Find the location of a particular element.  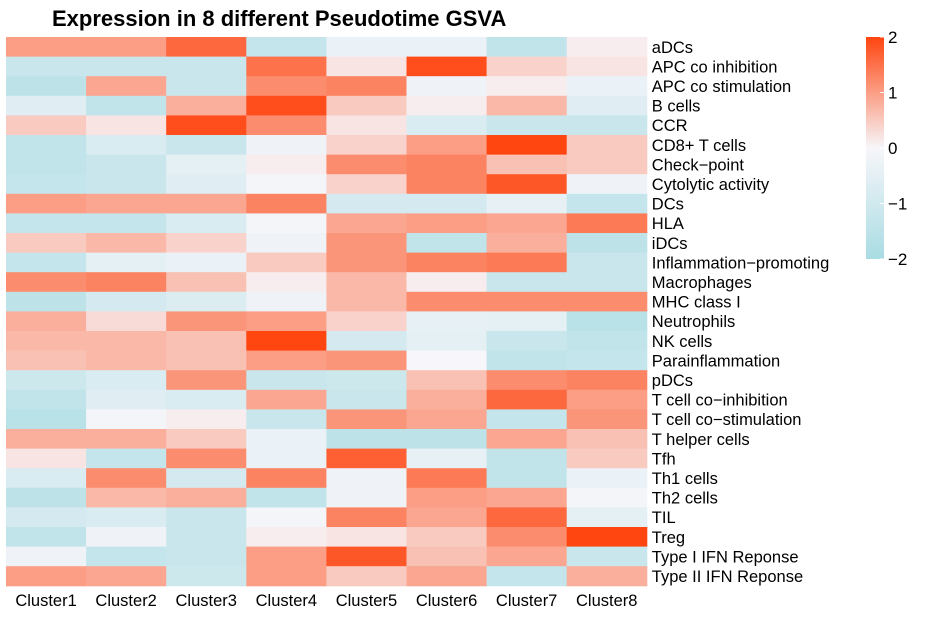

row-label: Th1 cells is located at coordinates (685, 479).